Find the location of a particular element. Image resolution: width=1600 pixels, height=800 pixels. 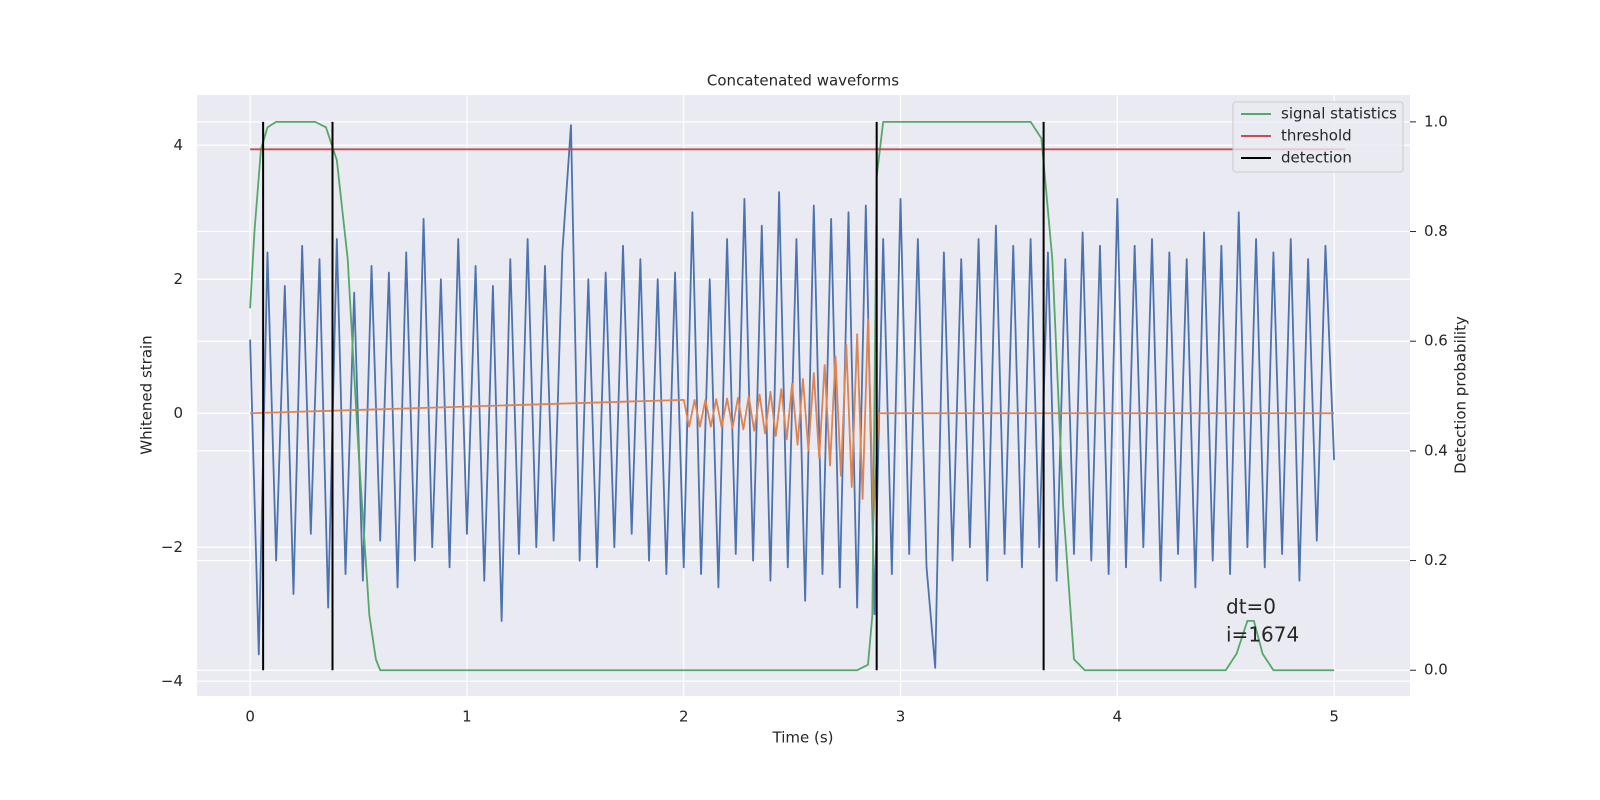

y2-tick-label: 1.0 is located at coordinates (1436, 121).